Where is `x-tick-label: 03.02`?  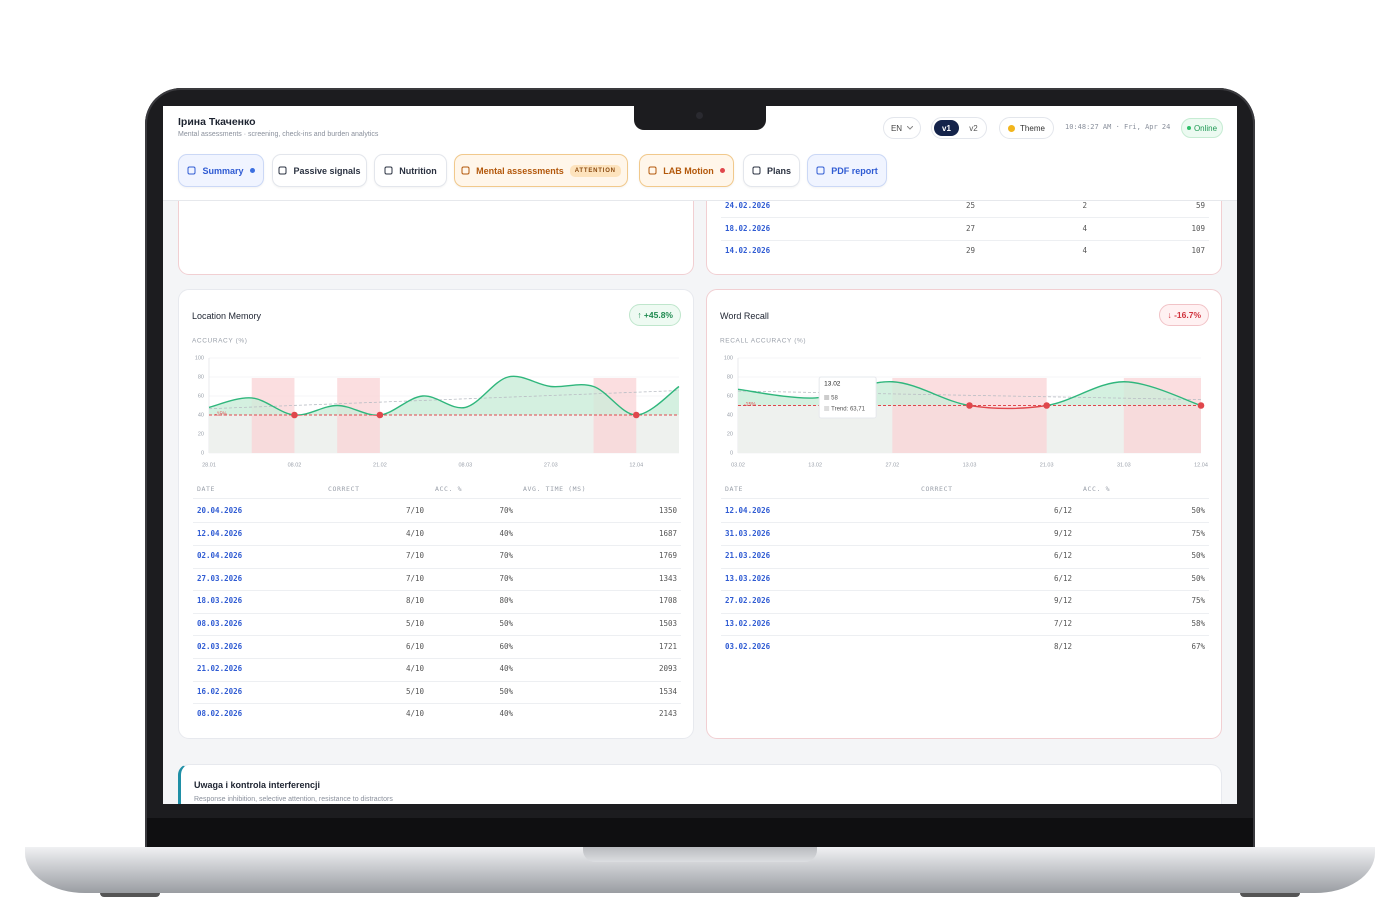 x-tick-label: 03.02 is located at coordinates (738, 465).